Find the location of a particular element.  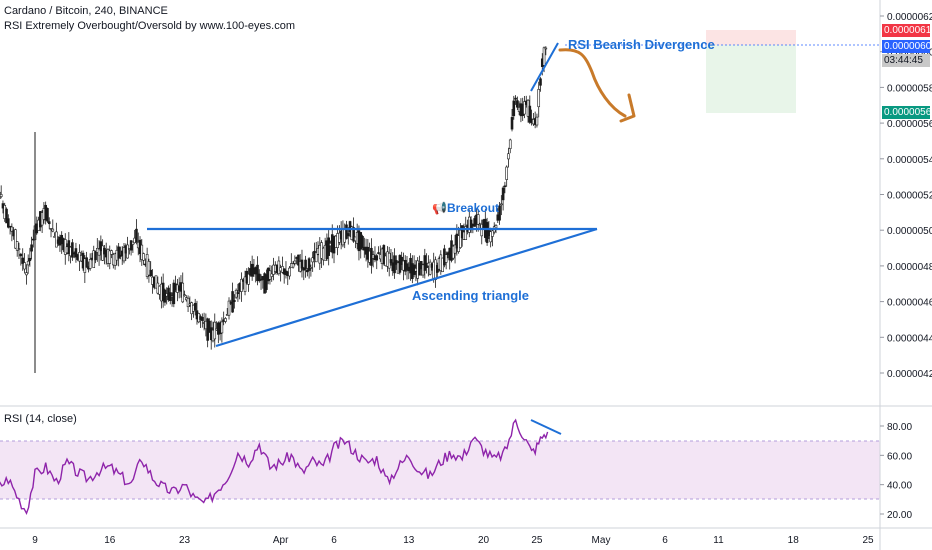

time-tick-label: 23 is located at coordinates (185, 540).